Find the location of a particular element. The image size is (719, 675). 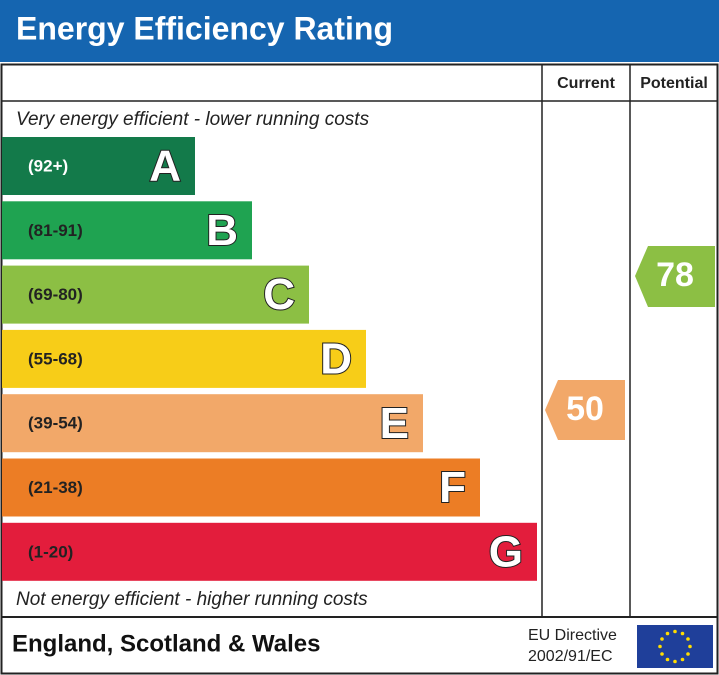

current-value: 50 is located at coordinates (585, 409).